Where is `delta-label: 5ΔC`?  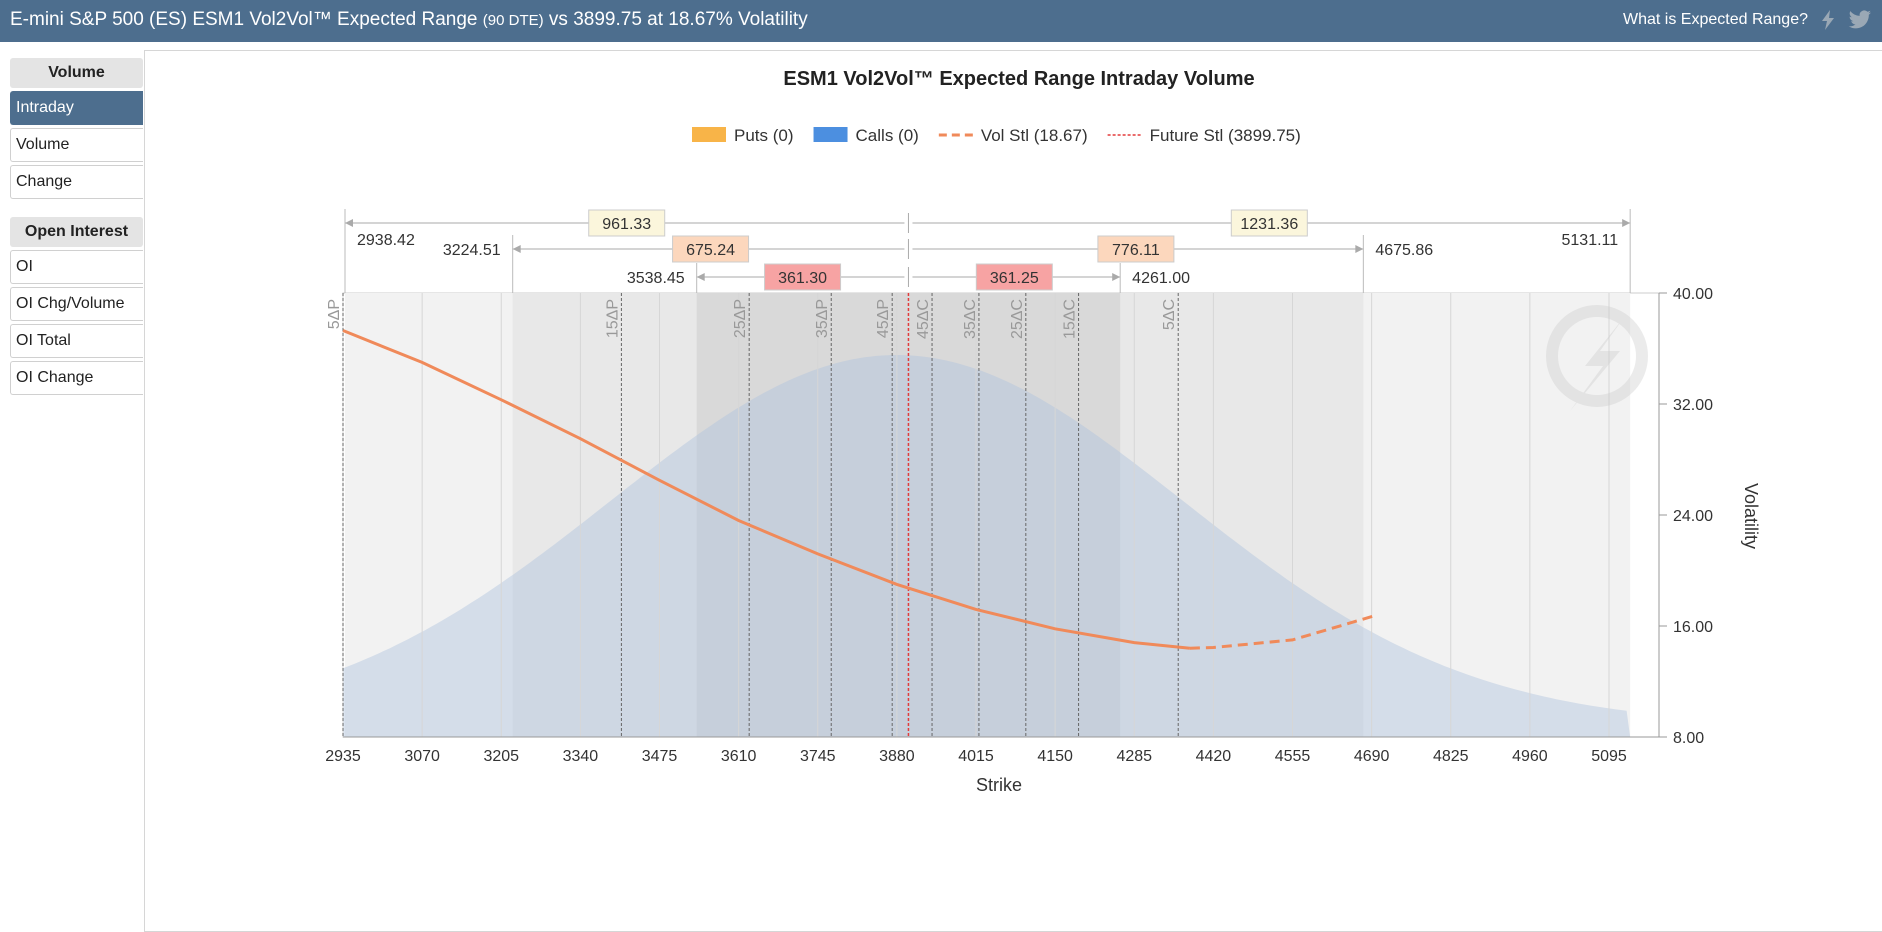
delta-label: 5ΔC is located at coordinates (1169, 314).